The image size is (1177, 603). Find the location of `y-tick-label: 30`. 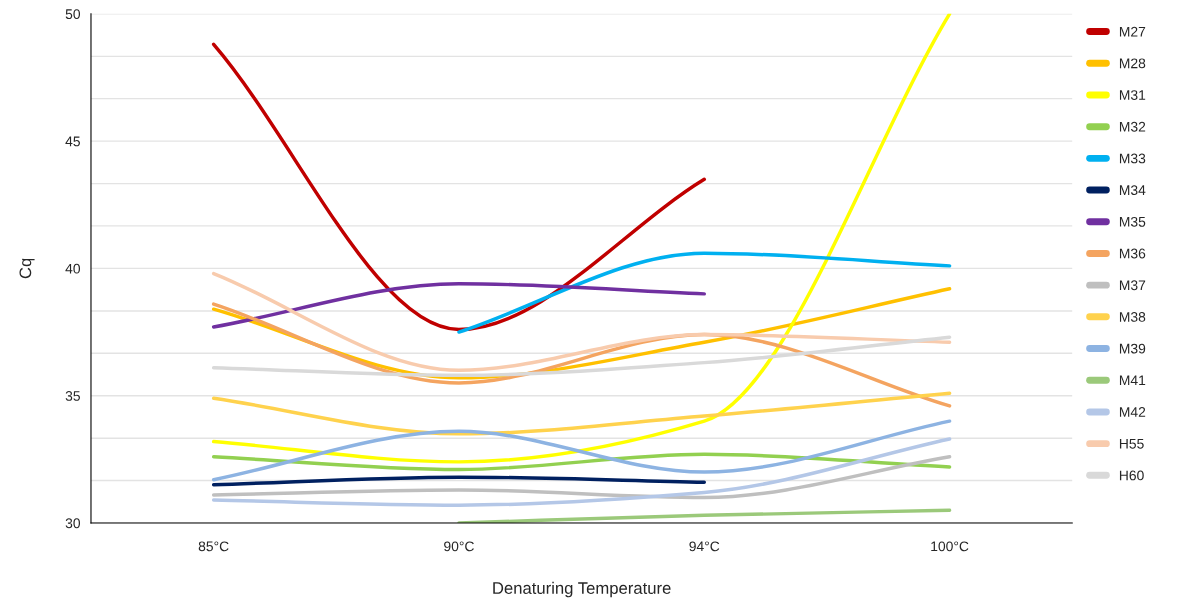

y-tick-label: 30 is located at coordinates (73, 523).